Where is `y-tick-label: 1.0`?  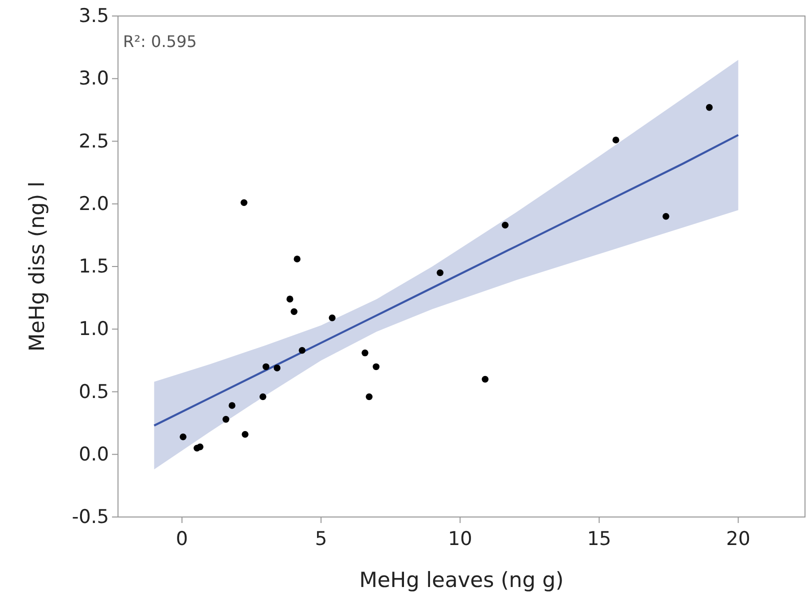 y-tick-label: 1.0 is located at coordinates (93, 329).